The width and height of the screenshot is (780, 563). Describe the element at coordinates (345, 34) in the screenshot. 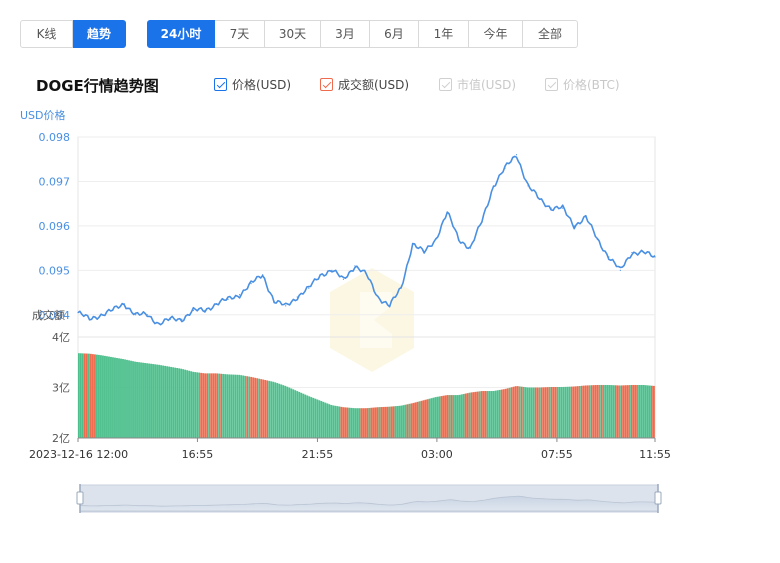

I see `tab-3m: 3月` at that location.